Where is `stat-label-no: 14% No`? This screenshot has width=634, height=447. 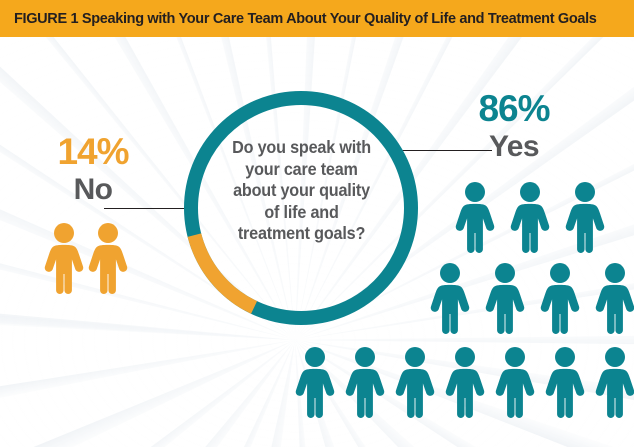 stat-label-no: 14% No is located at coordinates (93, 169).